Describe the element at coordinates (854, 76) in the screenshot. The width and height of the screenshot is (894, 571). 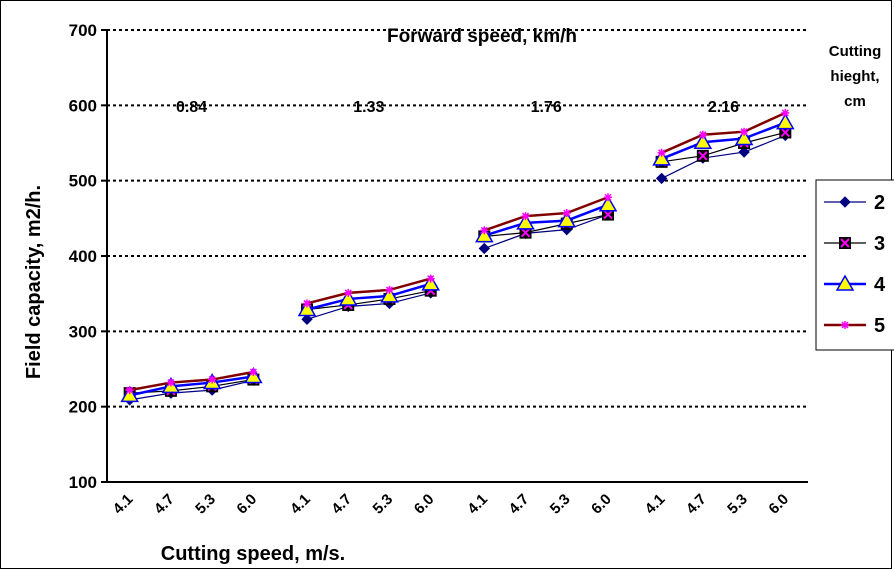
I see `legend-title-line: hieght,` at that location.